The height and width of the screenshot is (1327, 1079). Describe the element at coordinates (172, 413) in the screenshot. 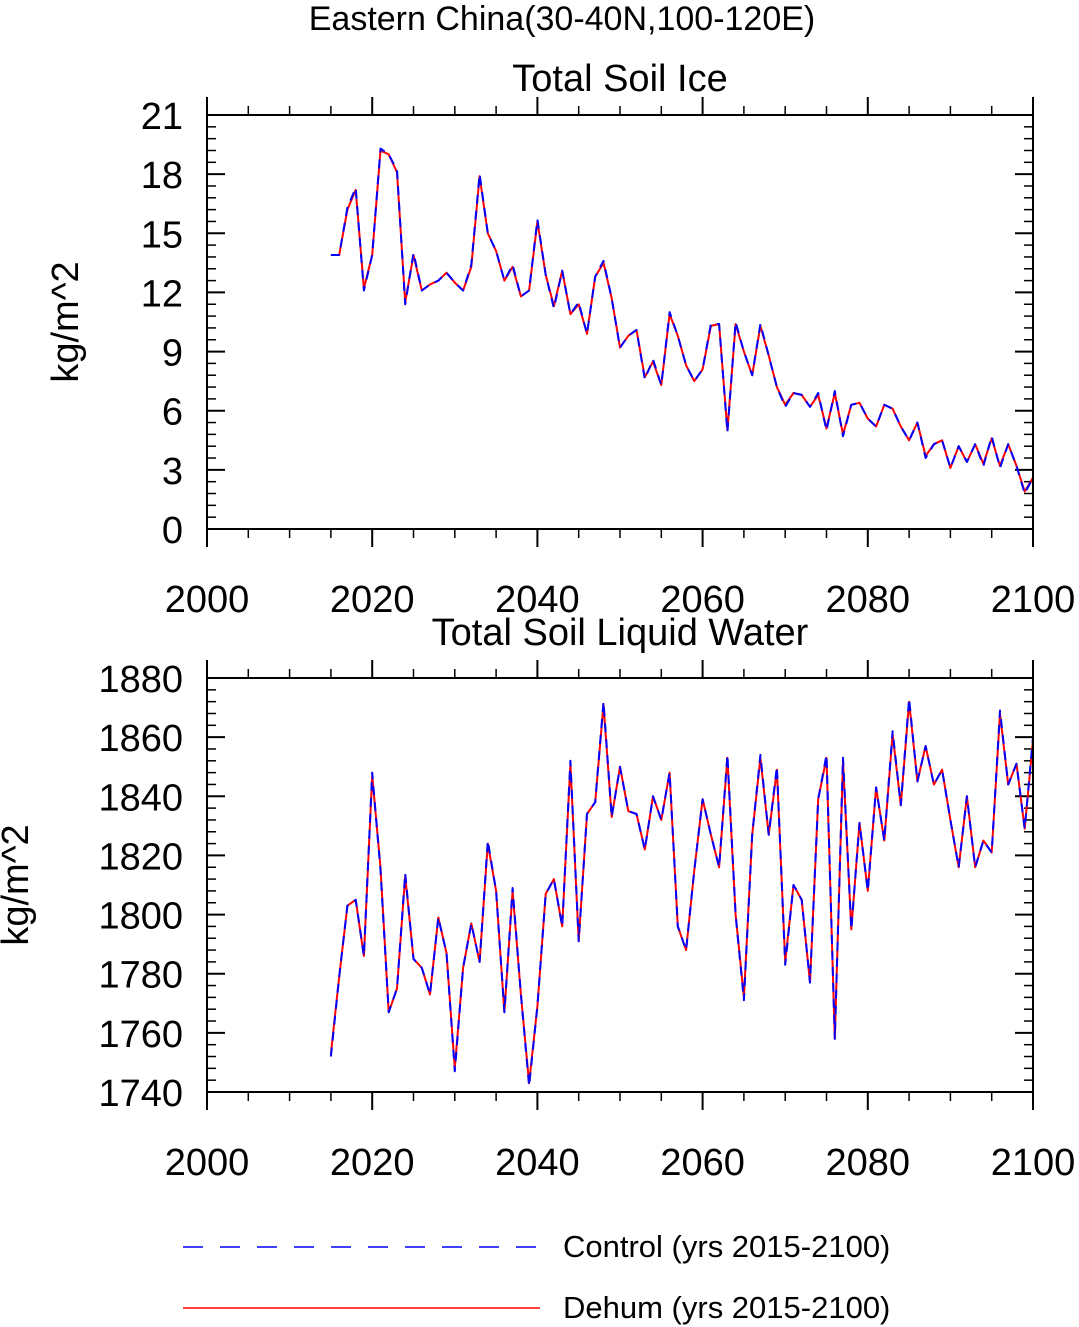

I see `y-tick-label: 6` at that location.